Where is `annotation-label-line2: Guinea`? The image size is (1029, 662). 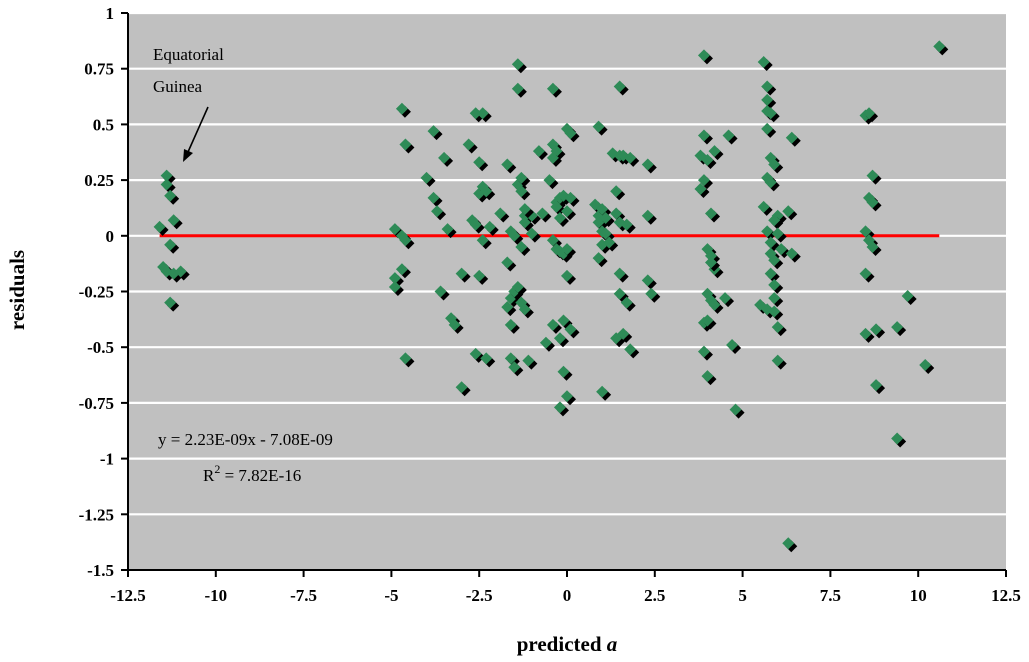
annotation-label-line2: Guinea is located at coordinates (178, 86).